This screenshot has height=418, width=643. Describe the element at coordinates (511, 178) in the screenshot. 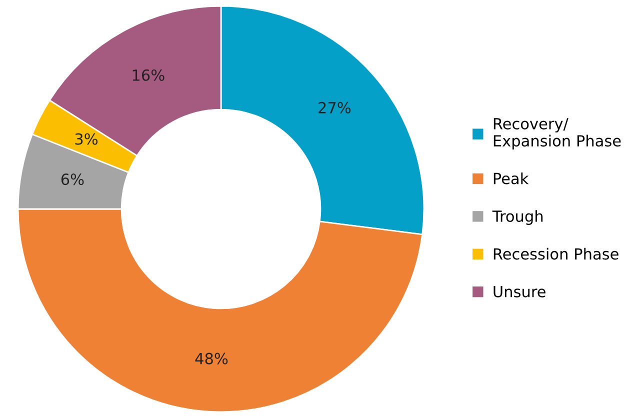

I see `legend-label: Peak` at that location.